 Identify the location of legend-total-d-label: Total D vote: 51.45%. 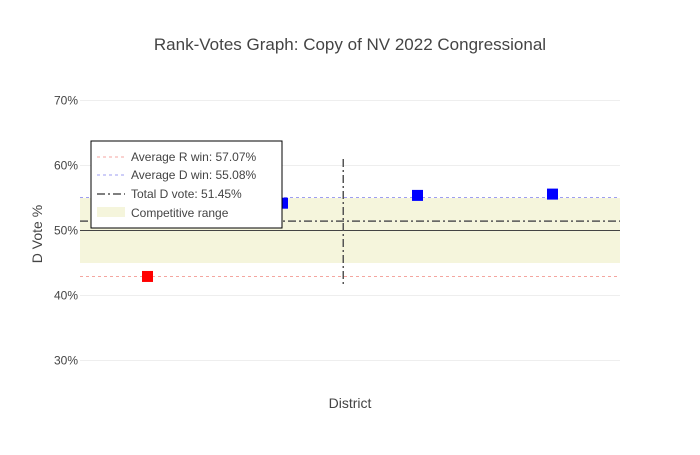
(186, 194).